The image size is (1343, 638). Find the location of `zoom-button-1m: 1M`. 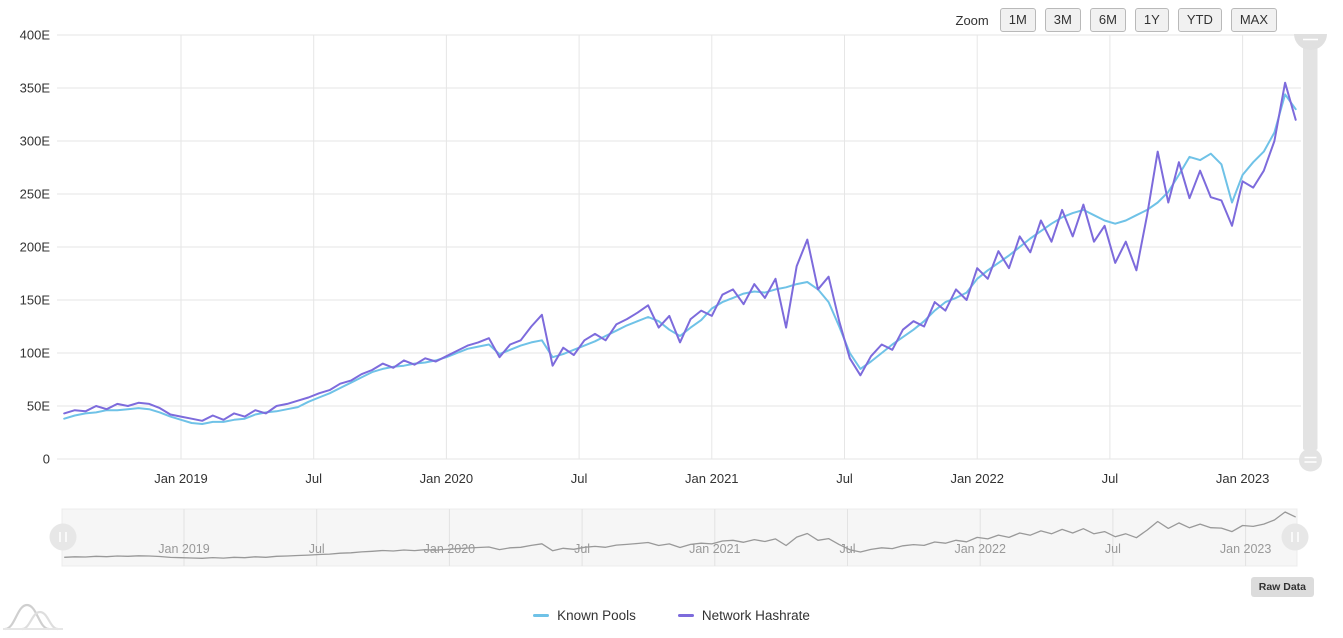

zoom-button-1m: 1M is located at coordinates (1017, 20).